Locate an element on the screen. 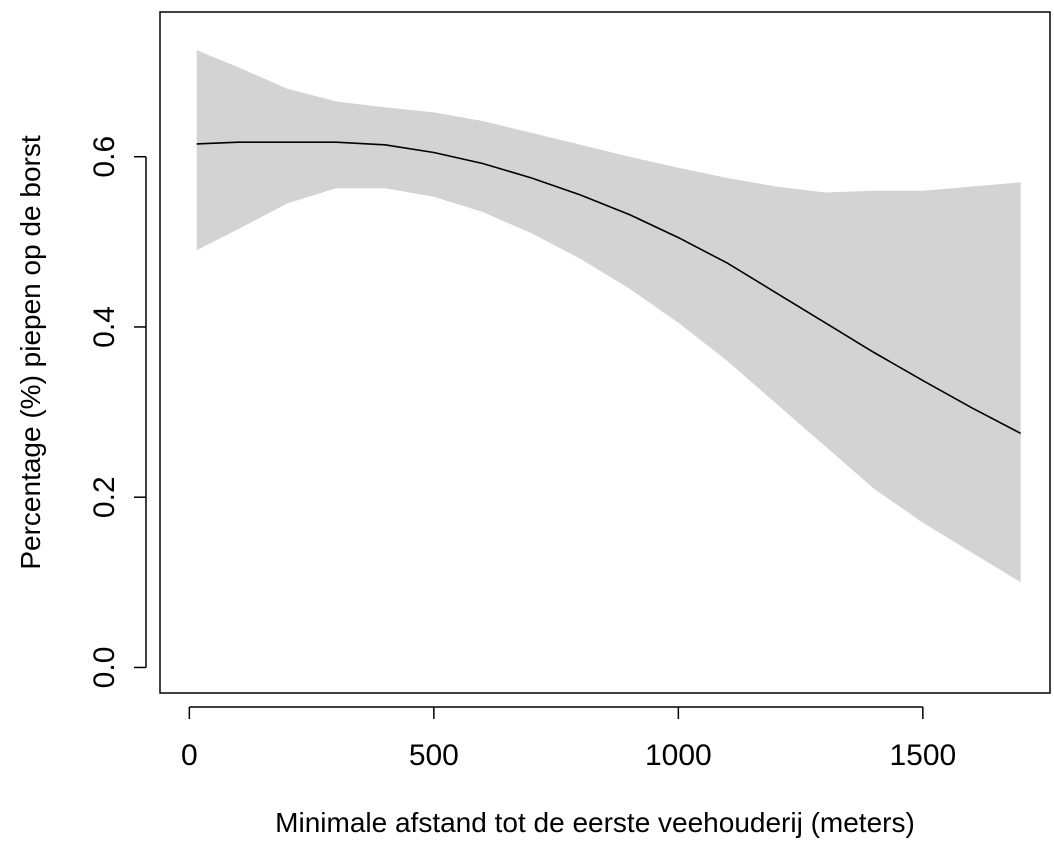 The image size is (1054, 852). y-axis-title: Percentage (%) piepen op de borst is located at coordinates (30, 352).